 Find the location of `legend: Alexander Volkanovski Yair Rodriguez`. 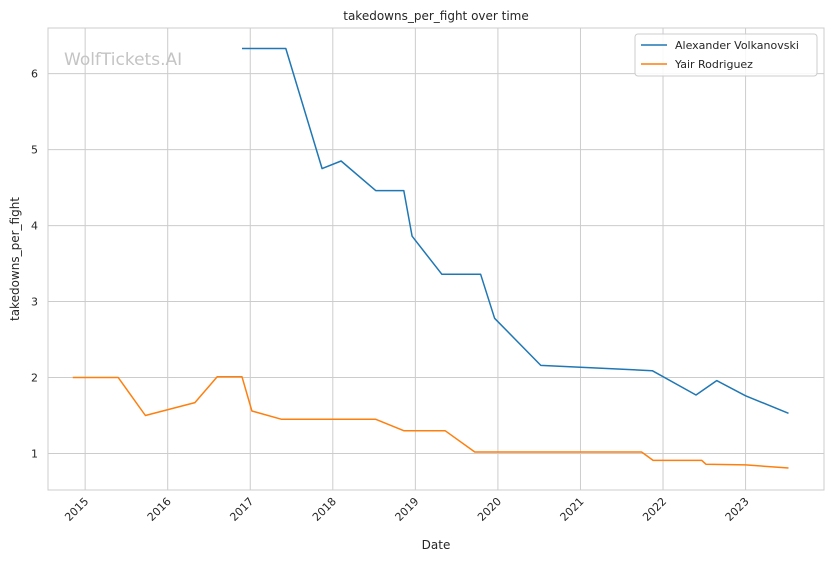

legend: Alexander Volkanovski Yair Rodriguez is located at coordinates (726, 55).